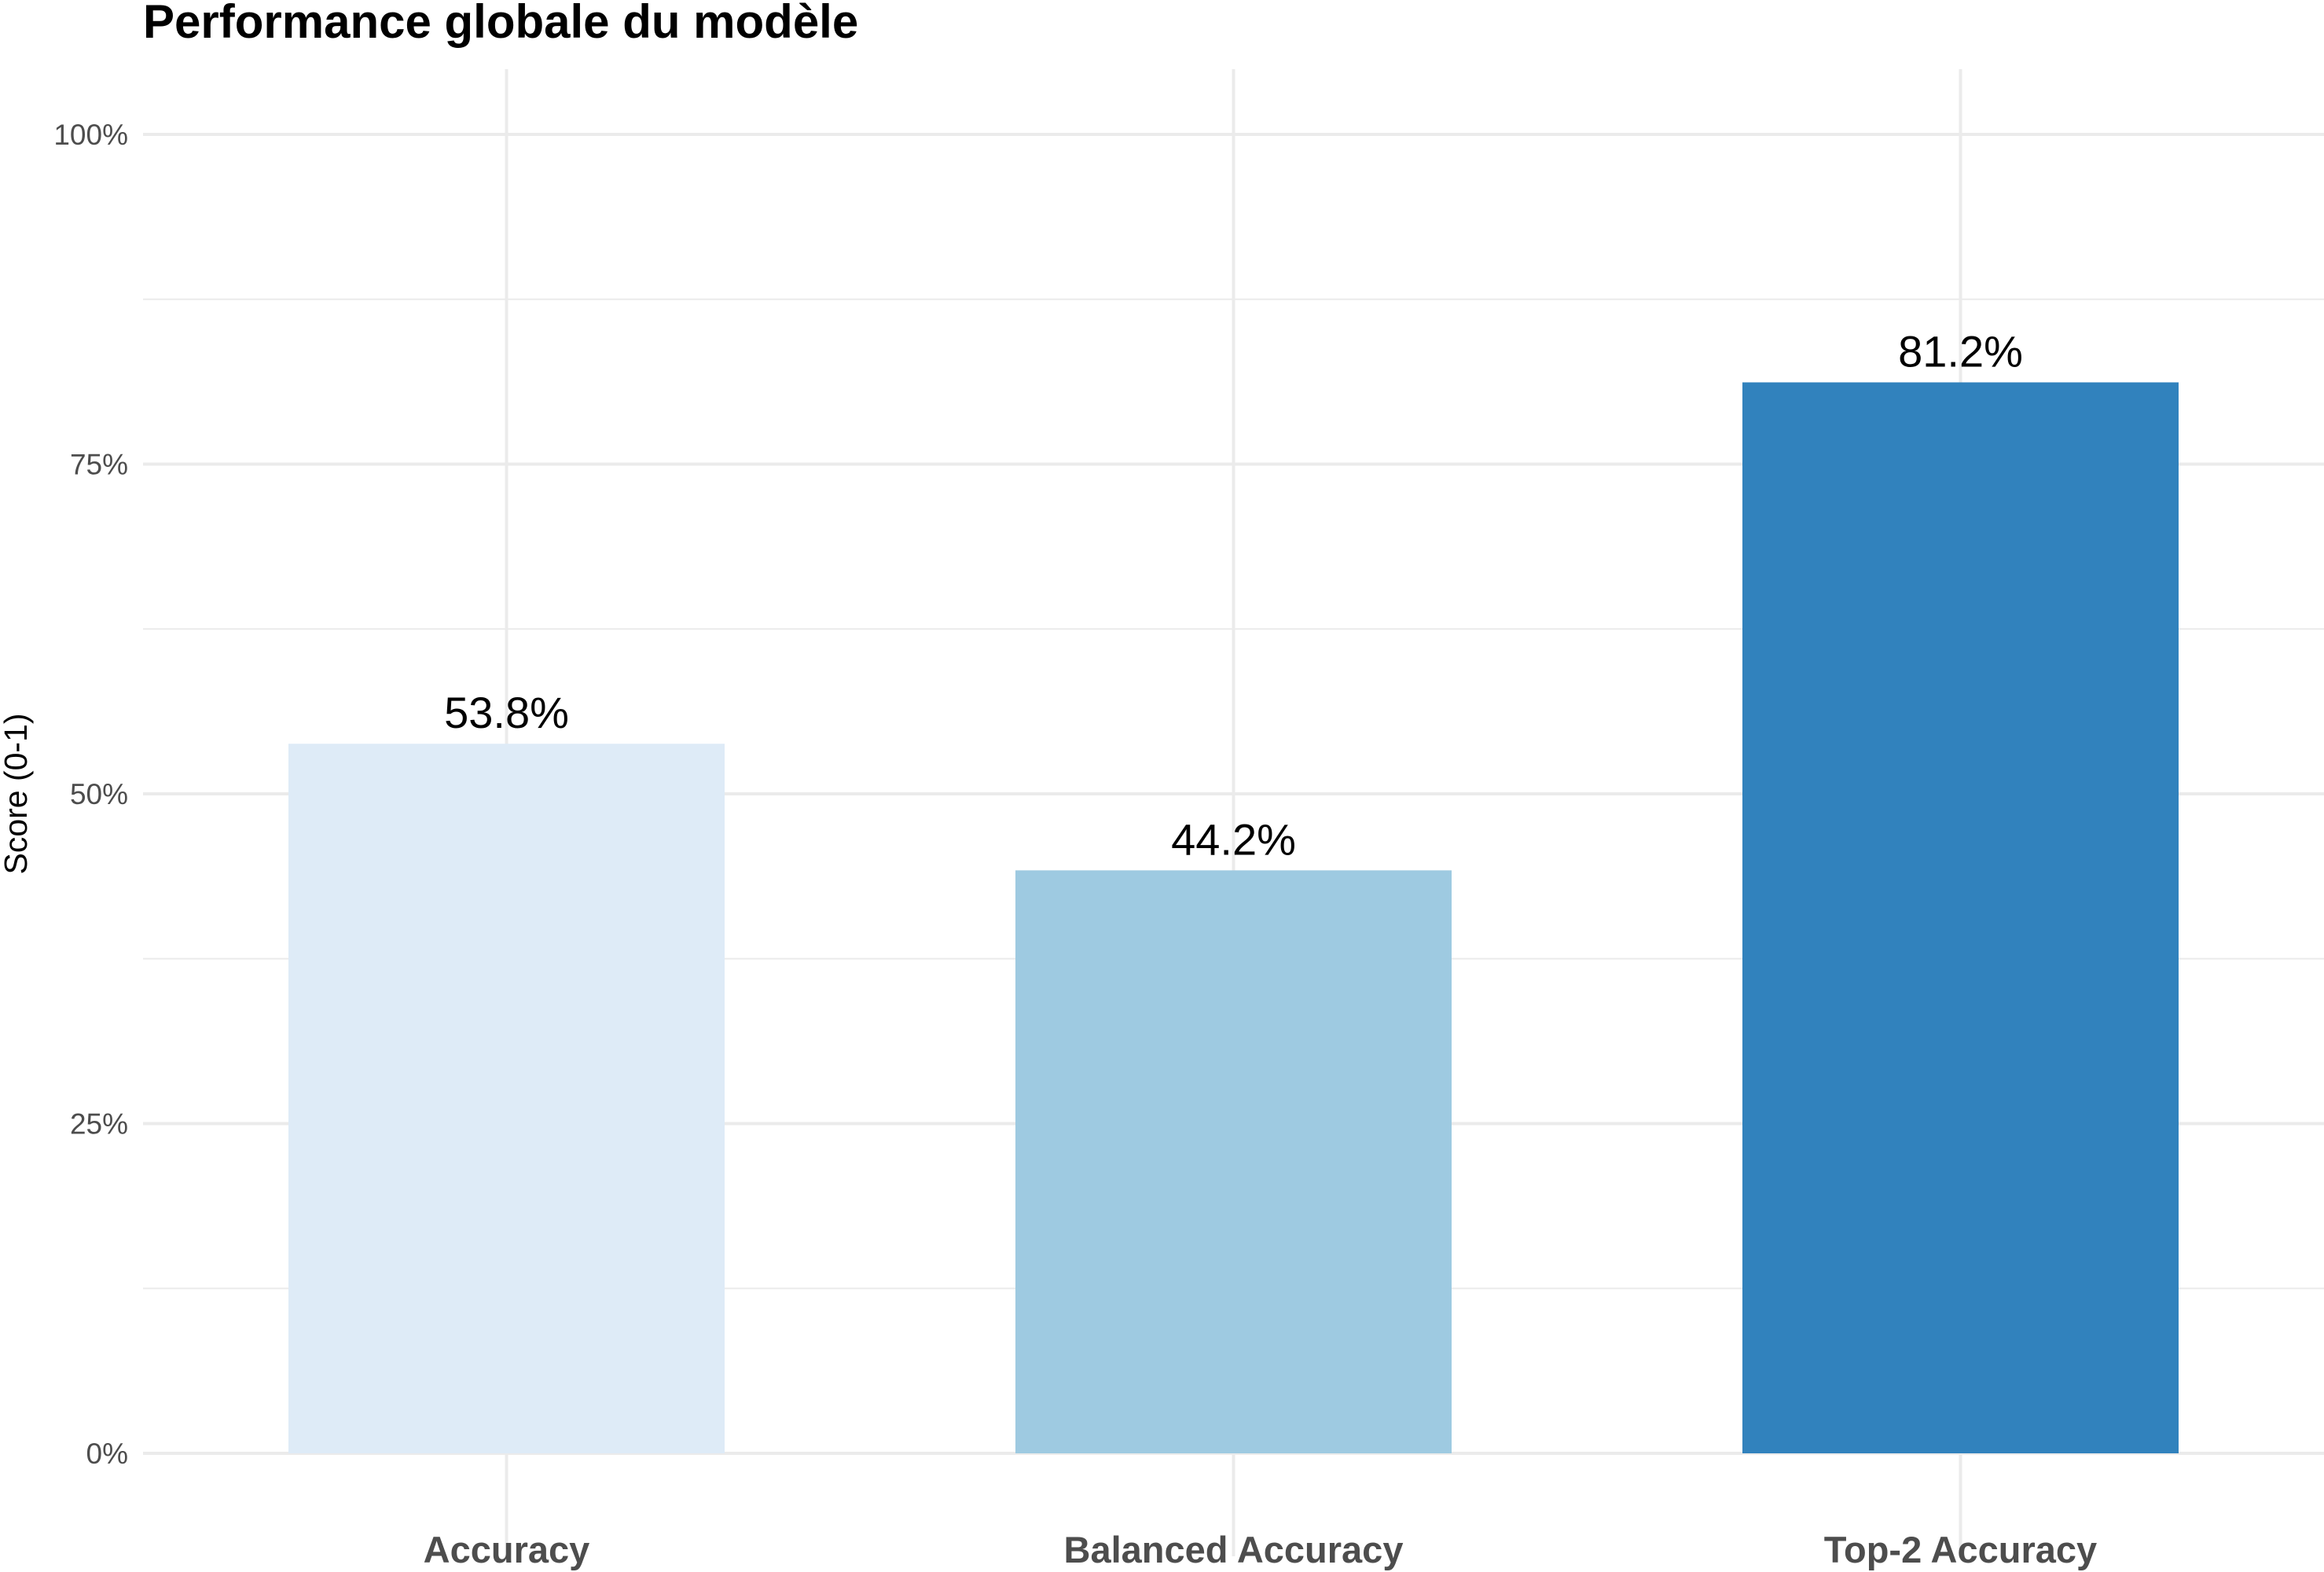 The image size is (2324, 1572). Describe the element at coordinates (99, 794) in the screenshot. I see `y-tick-label: 50%` at that location.